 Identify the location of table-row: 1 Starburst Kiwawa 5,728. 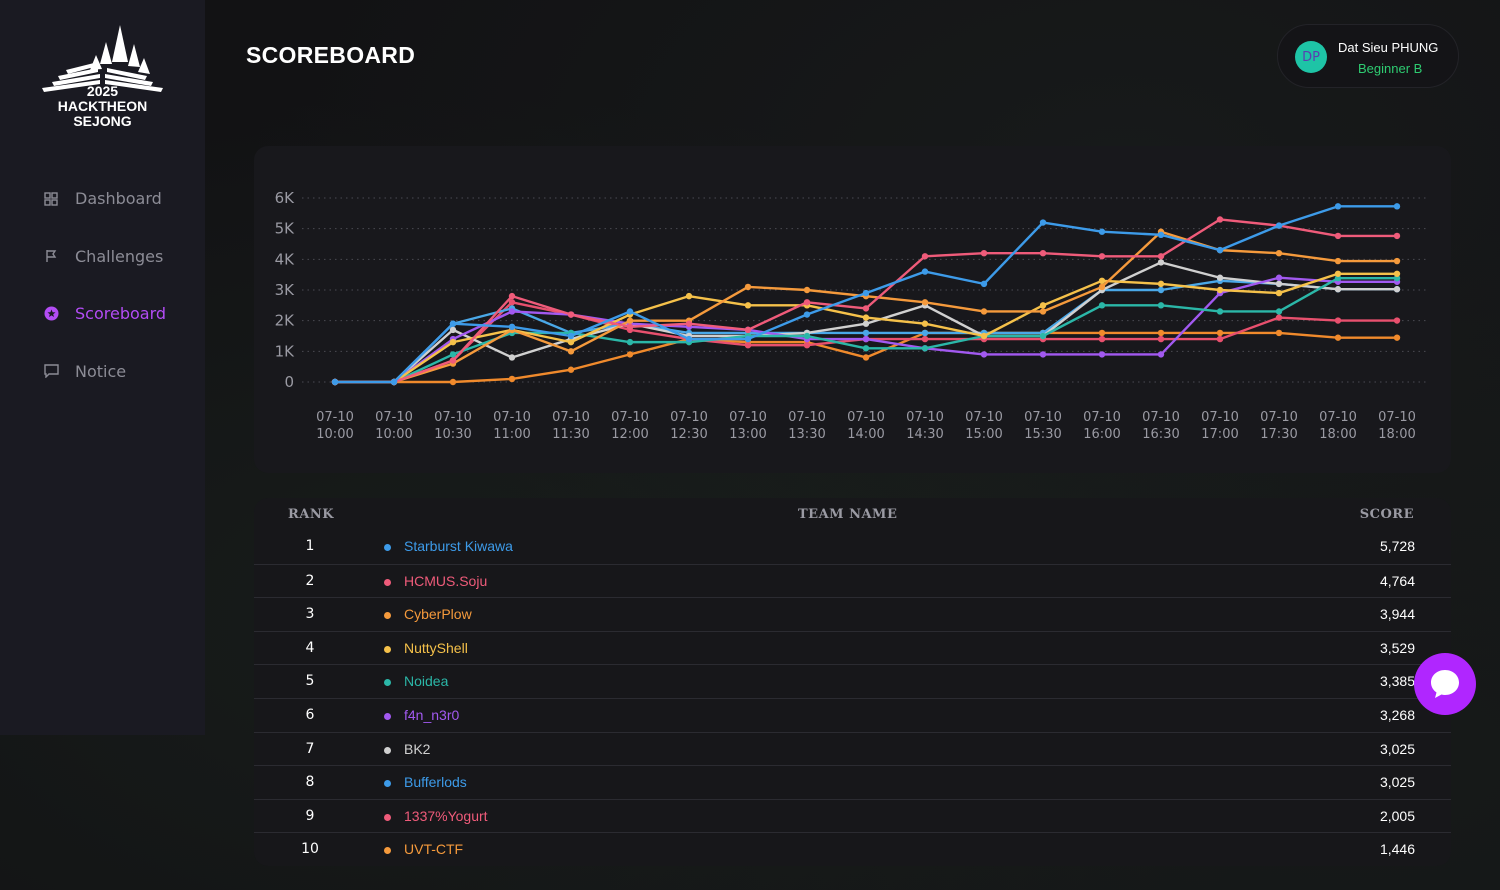
(852, 547).